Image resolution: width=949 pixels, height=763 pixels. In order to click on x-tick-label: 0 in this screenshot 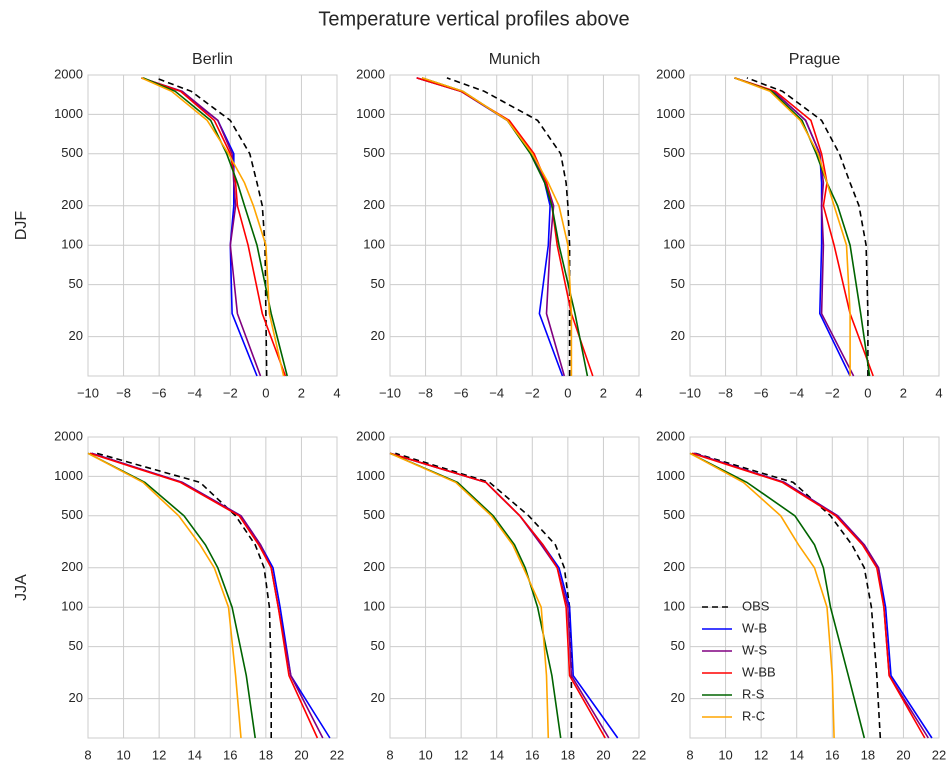, I will do `click(567, 392)`.